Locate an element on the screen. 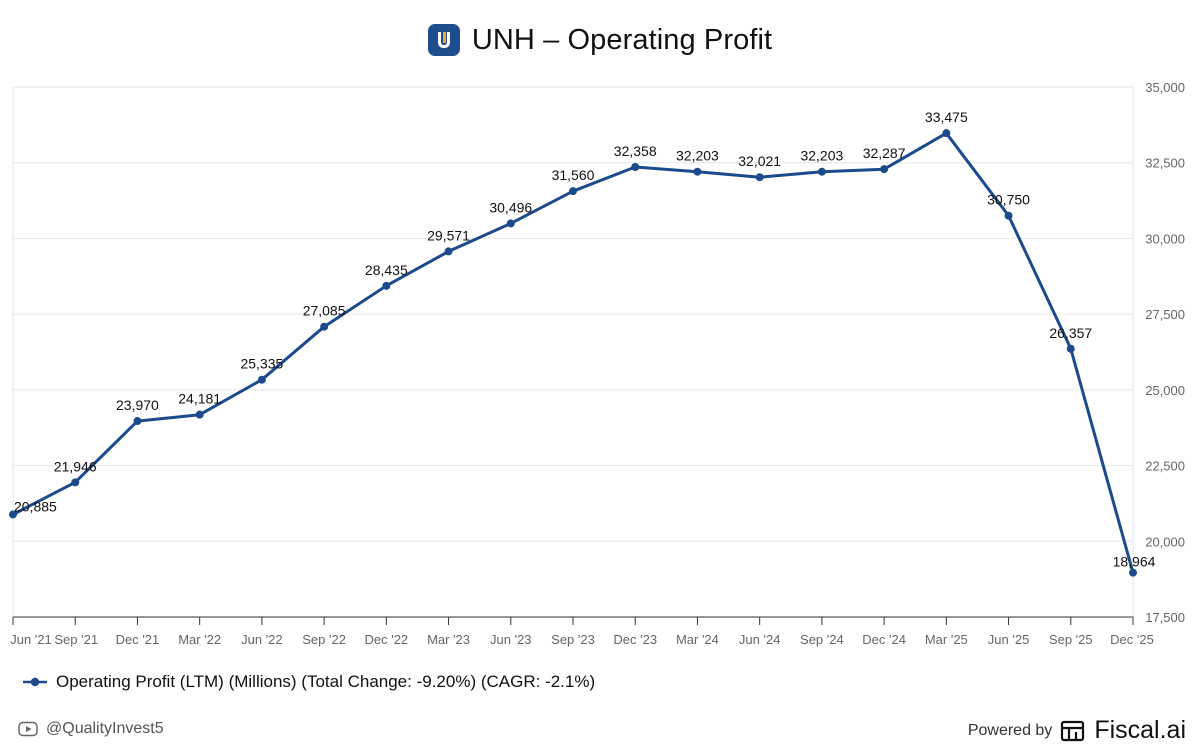  data-label: 32,287 is located at coordinates (884, 153).